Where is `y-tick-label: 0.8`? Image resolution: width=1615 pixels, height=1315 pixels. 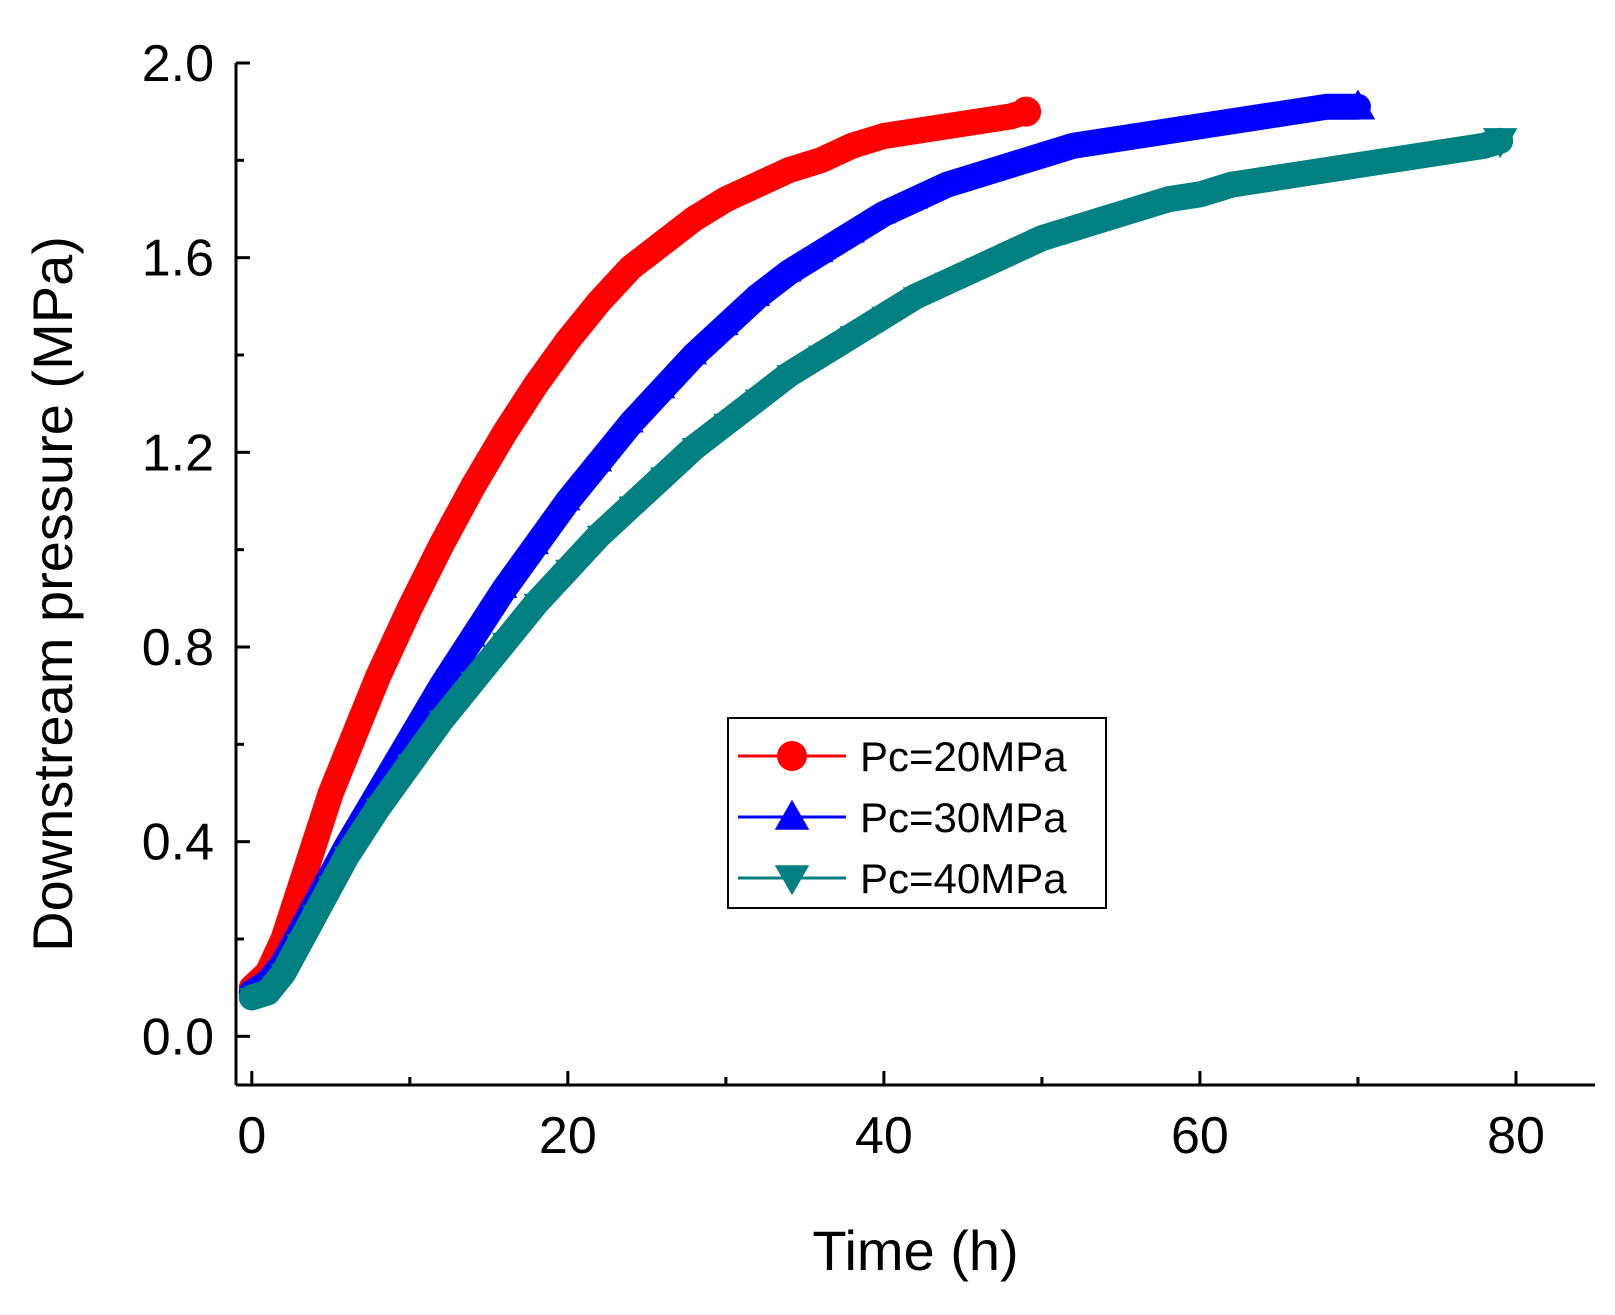
y-tick-label: 0.8 is located at coordinates (178, 648).